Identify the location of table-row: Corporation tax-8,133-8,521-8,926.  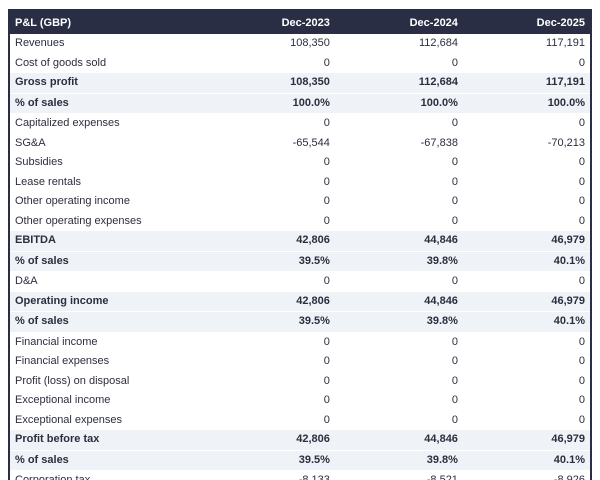
(300, 475).